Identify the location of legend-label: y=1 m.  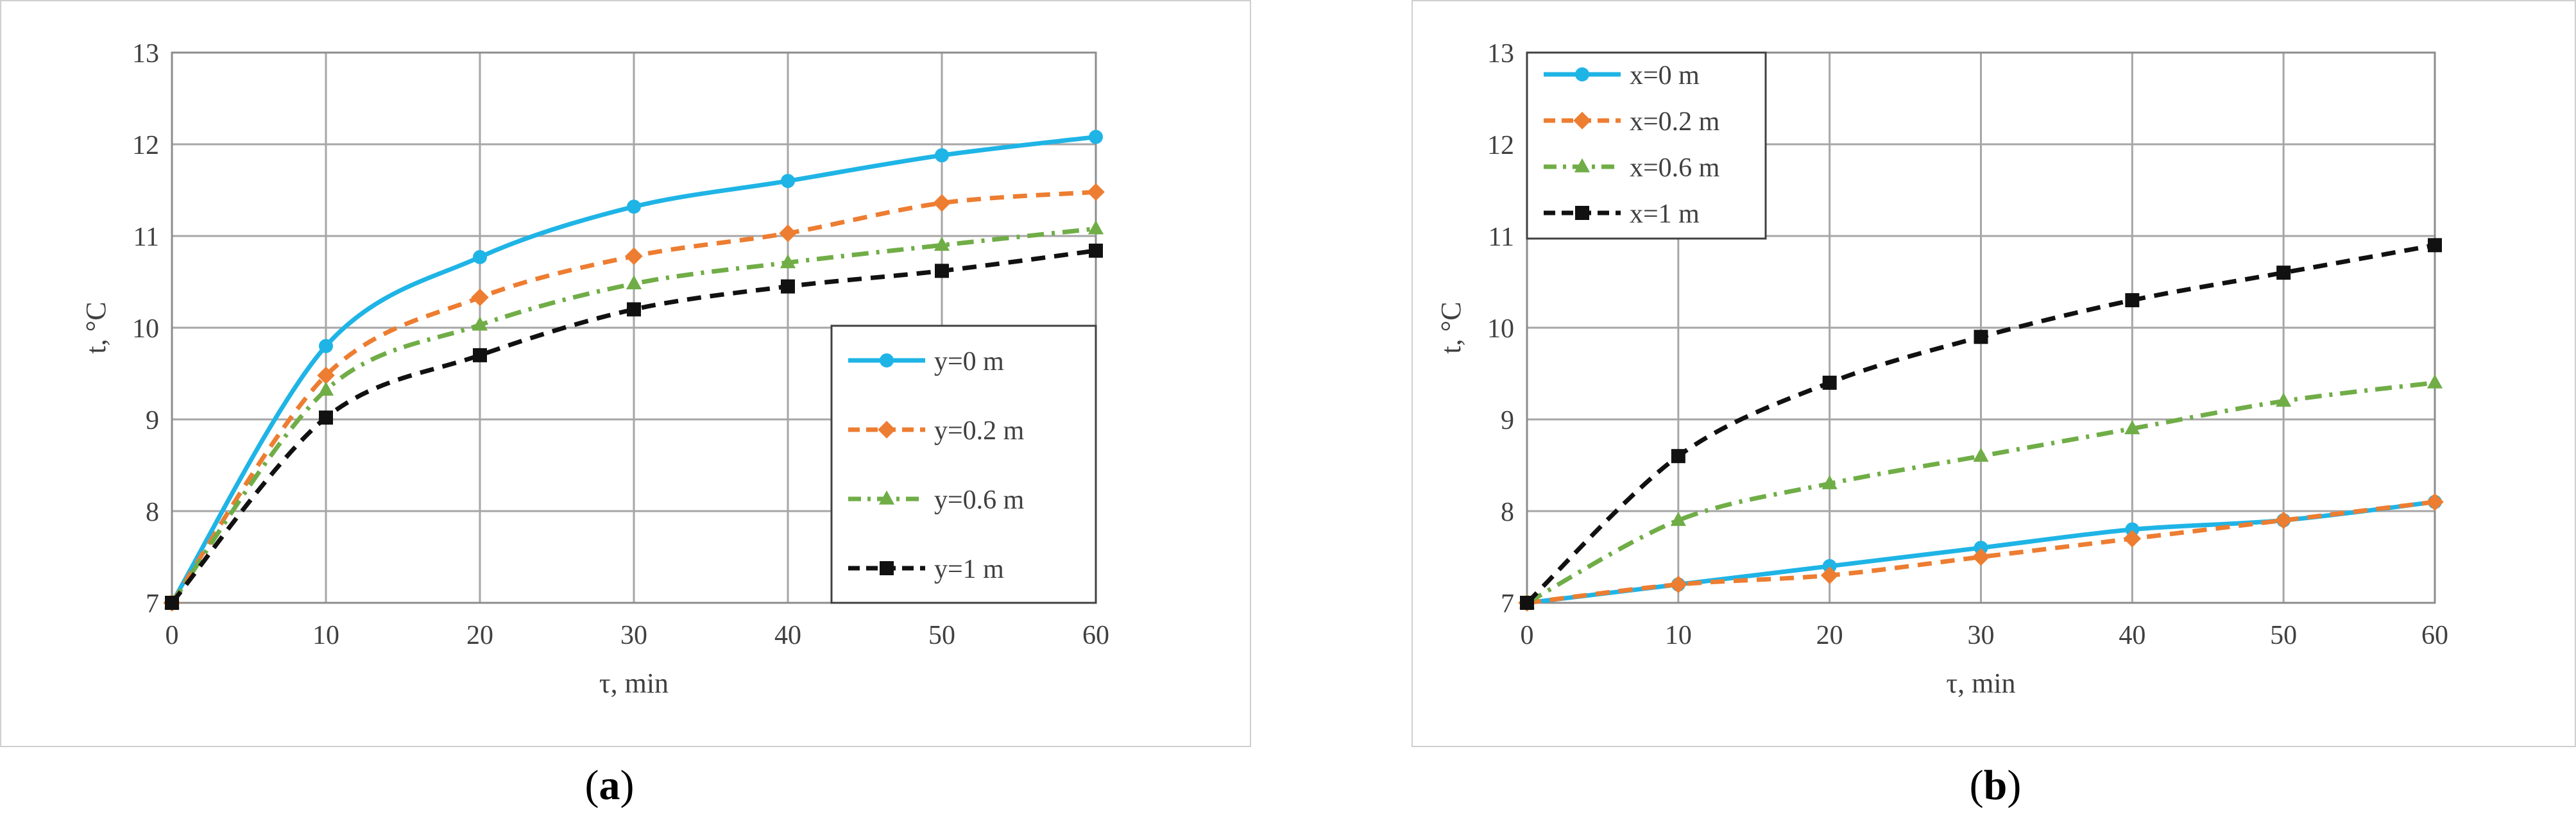
(969, 569).